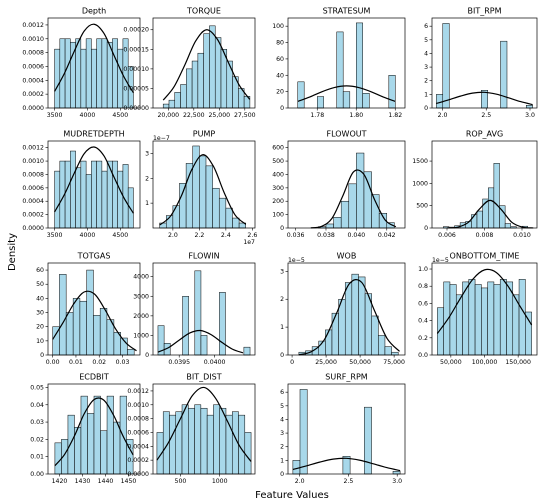  What do you see at coordinates (120, 115) in the screenshot?
I see `x-tick-label: 4500` at bounding box center [120, 115].